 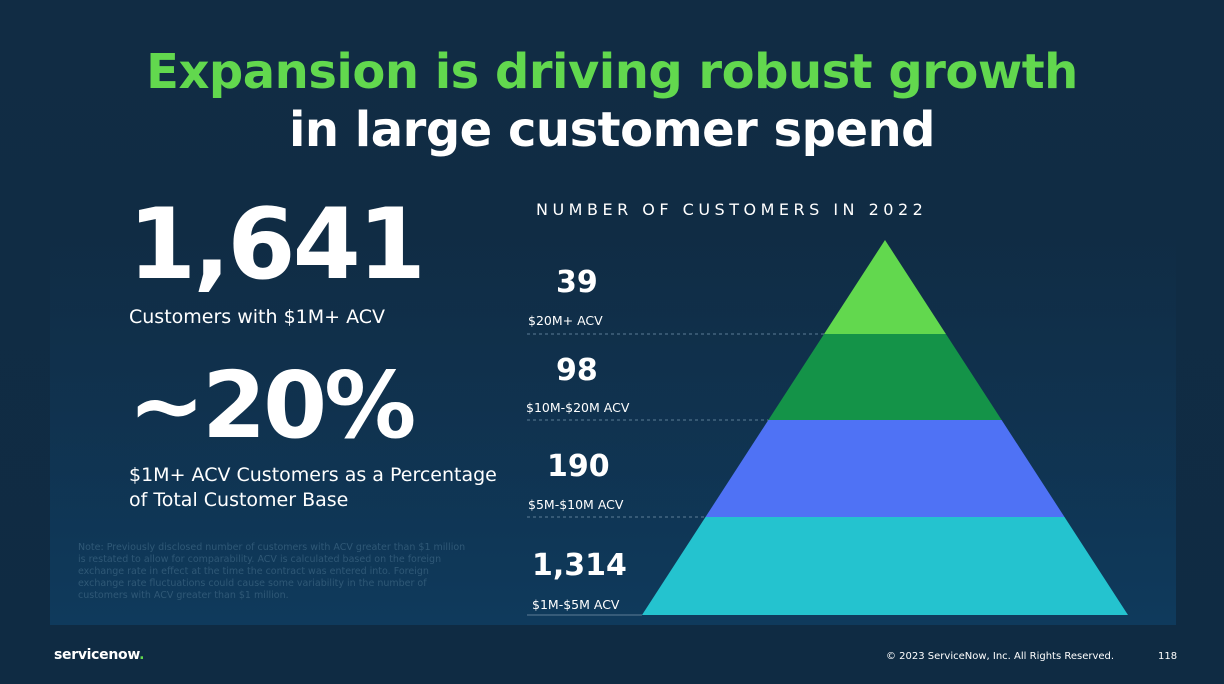 I want to click on tier-label-10m-20m: $10M-$20M ACV, so click(x=578, y=407).